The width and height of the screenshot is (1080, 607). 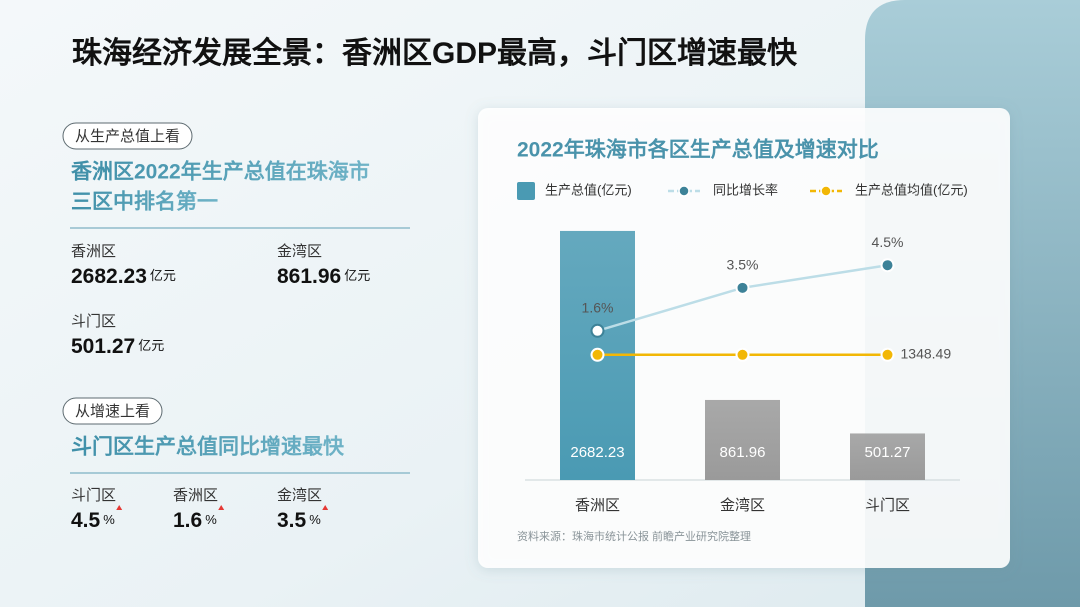 I want to click on stat-number: 501.27, so click(x=103, y=346).